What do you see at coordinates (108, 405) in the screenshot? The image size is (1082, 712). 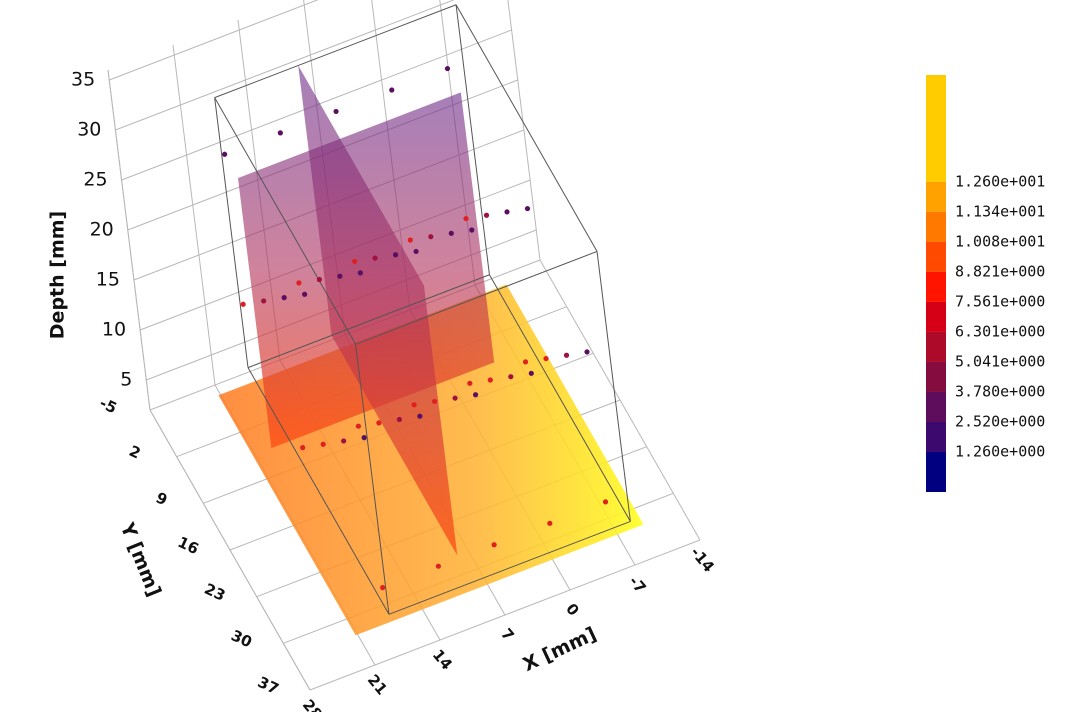 I see `y-tick-label: -5` at bounding box center [108, 405].